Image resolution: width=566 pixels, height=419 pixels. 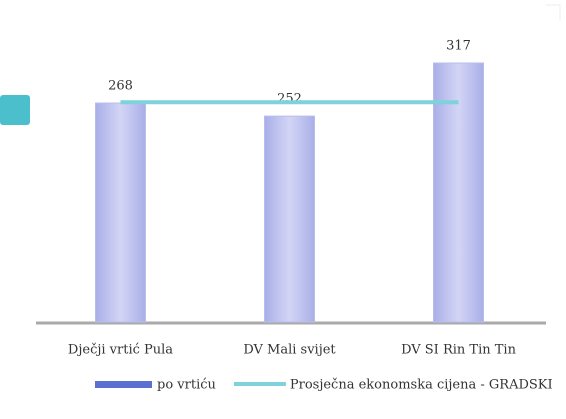 I want to click on data-label: 268, so click(x=120, y=86).